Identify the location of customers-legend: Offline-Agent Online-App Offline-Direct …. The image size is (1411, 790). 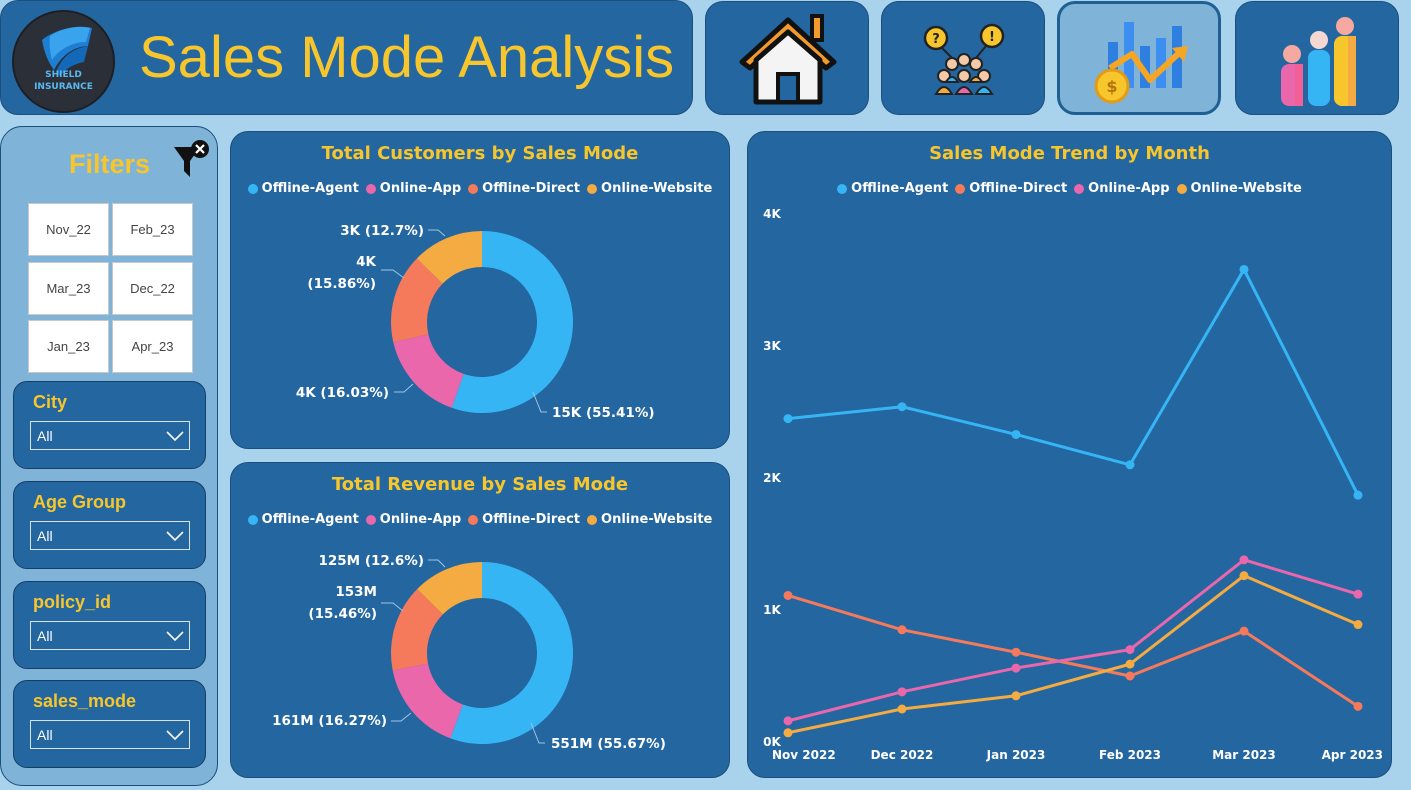
(480, 188).